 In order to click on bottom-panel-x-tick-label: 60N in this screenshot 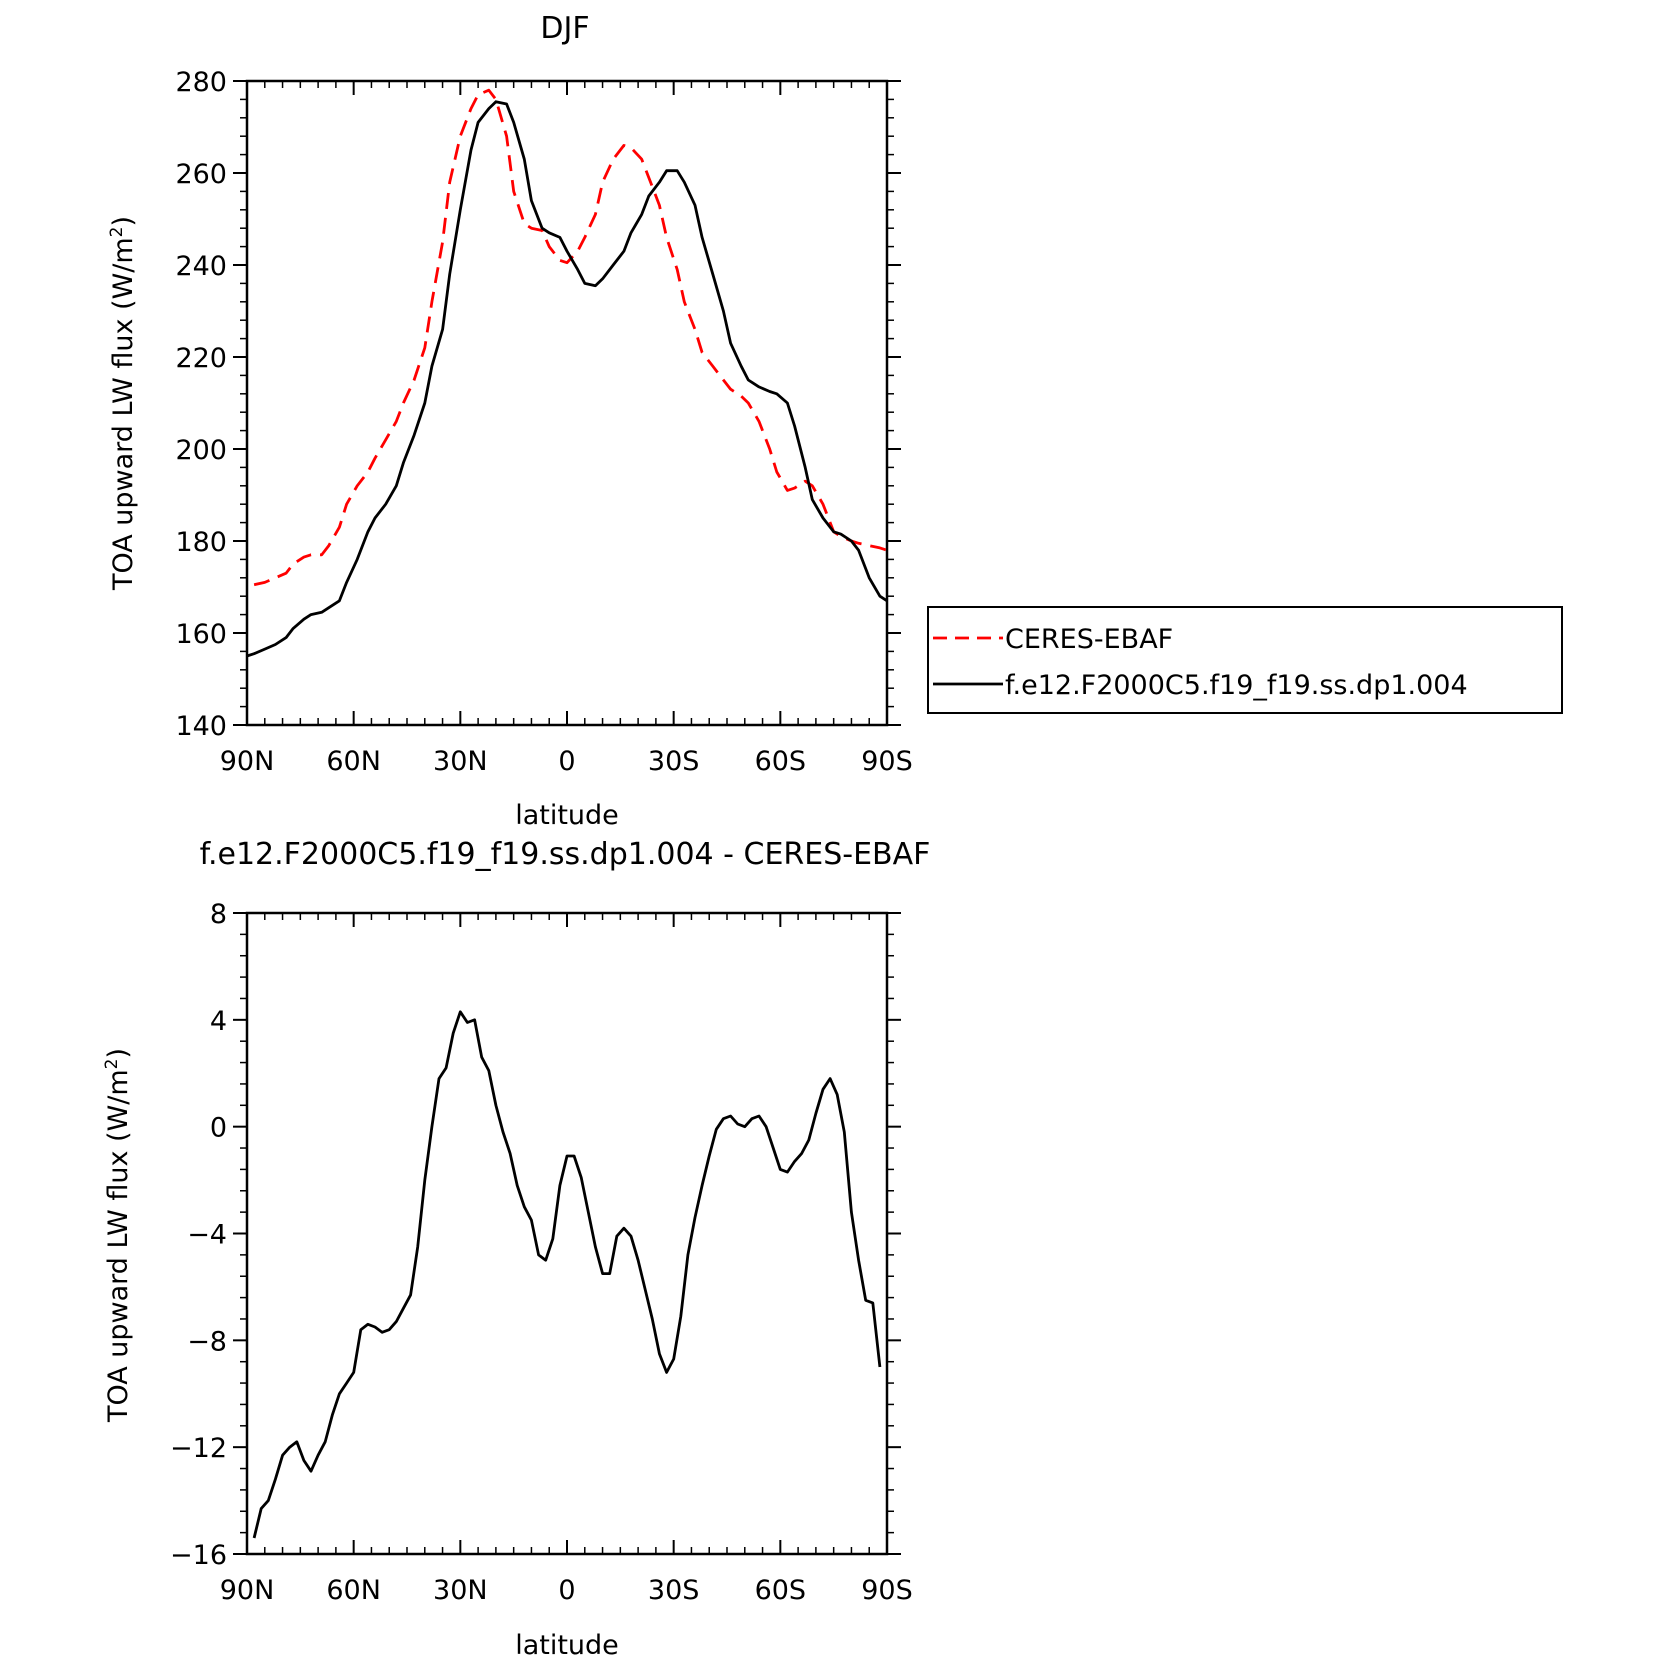, I will do `click(353, 1590)`.